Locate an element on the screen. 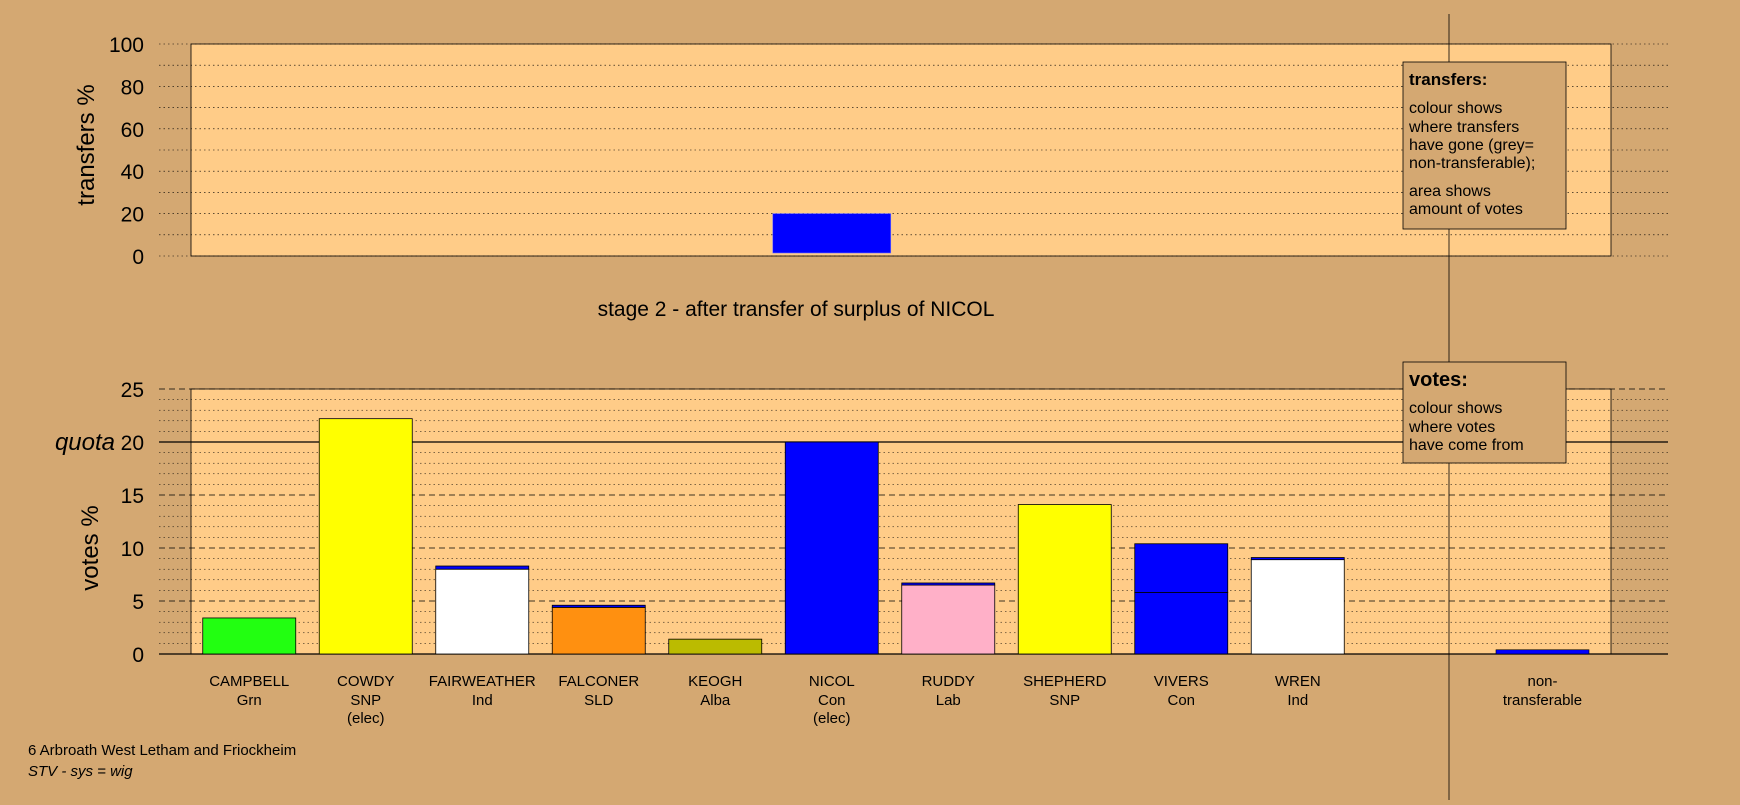 The height and width of the screenshot is (805, 1740). candidate-name: FALCONER is located at coordinates (598, 681).